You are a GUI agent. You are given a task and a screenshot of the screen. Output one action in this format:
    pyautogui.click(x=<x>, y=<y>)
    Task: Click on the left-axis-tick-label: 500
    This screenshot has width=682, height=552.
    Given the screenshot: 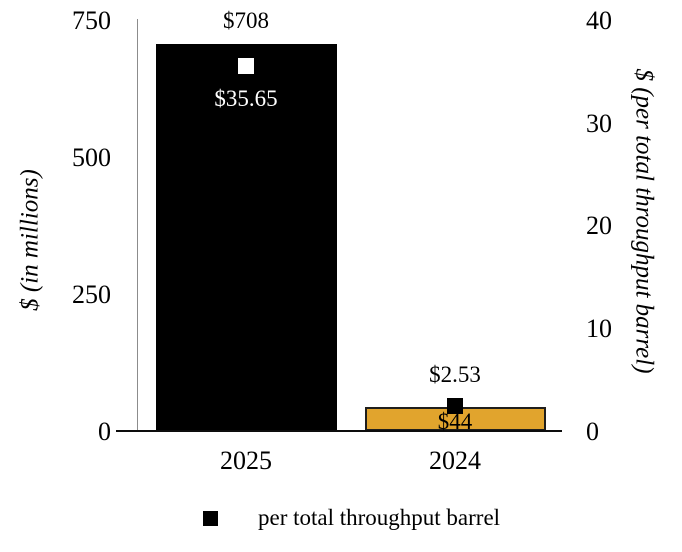 What is the action you would take?
    pyautogui.click(x=91, y=157)
    